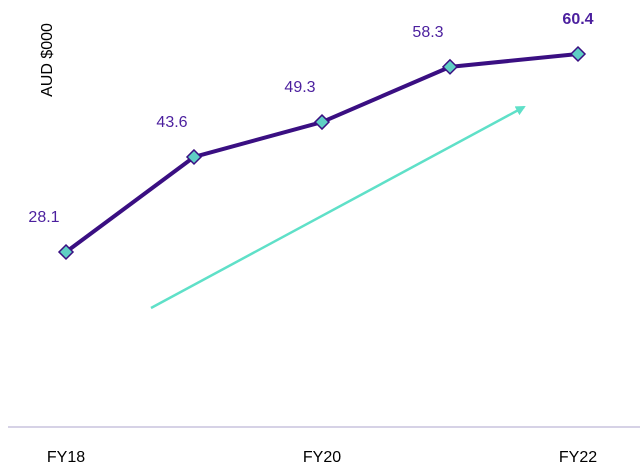  Describe the element at coordinates (427, 32) in the screenshot. I see `data-label: 58.3` at that location.